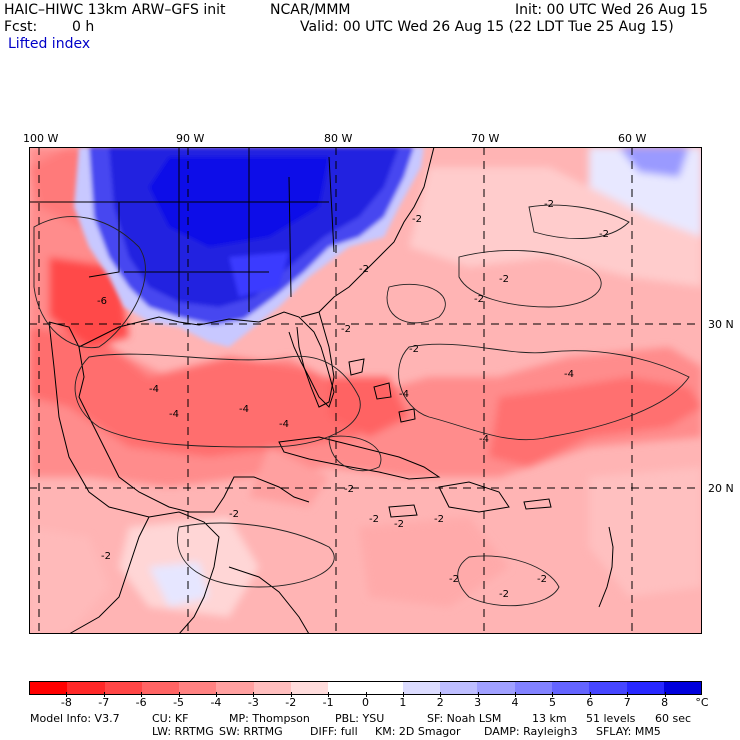 This screenshot has height=740, width=740. What do you see at coordinates (590, 702) in the screenshot?
I see `colorbar-tick-label: 6` at bounding box center [590, 702].